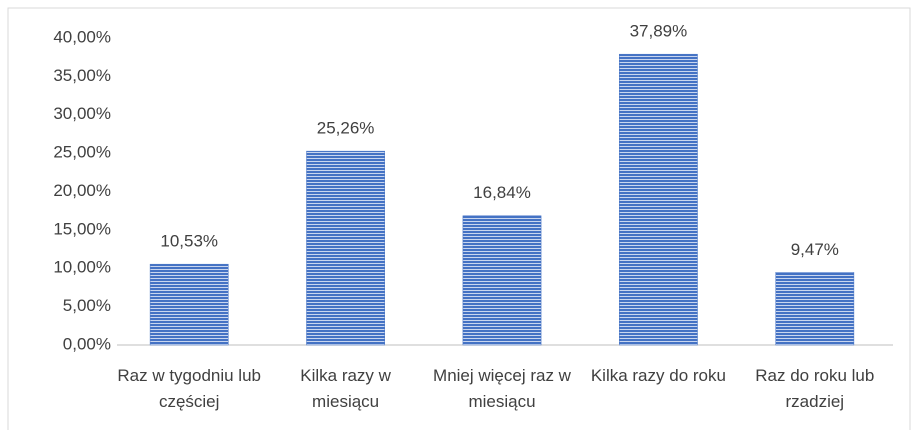 This screenshot has width=919, height=430. I want to click on x-tick-label: Raz do roku lub rzadziej, so click(815, 388).